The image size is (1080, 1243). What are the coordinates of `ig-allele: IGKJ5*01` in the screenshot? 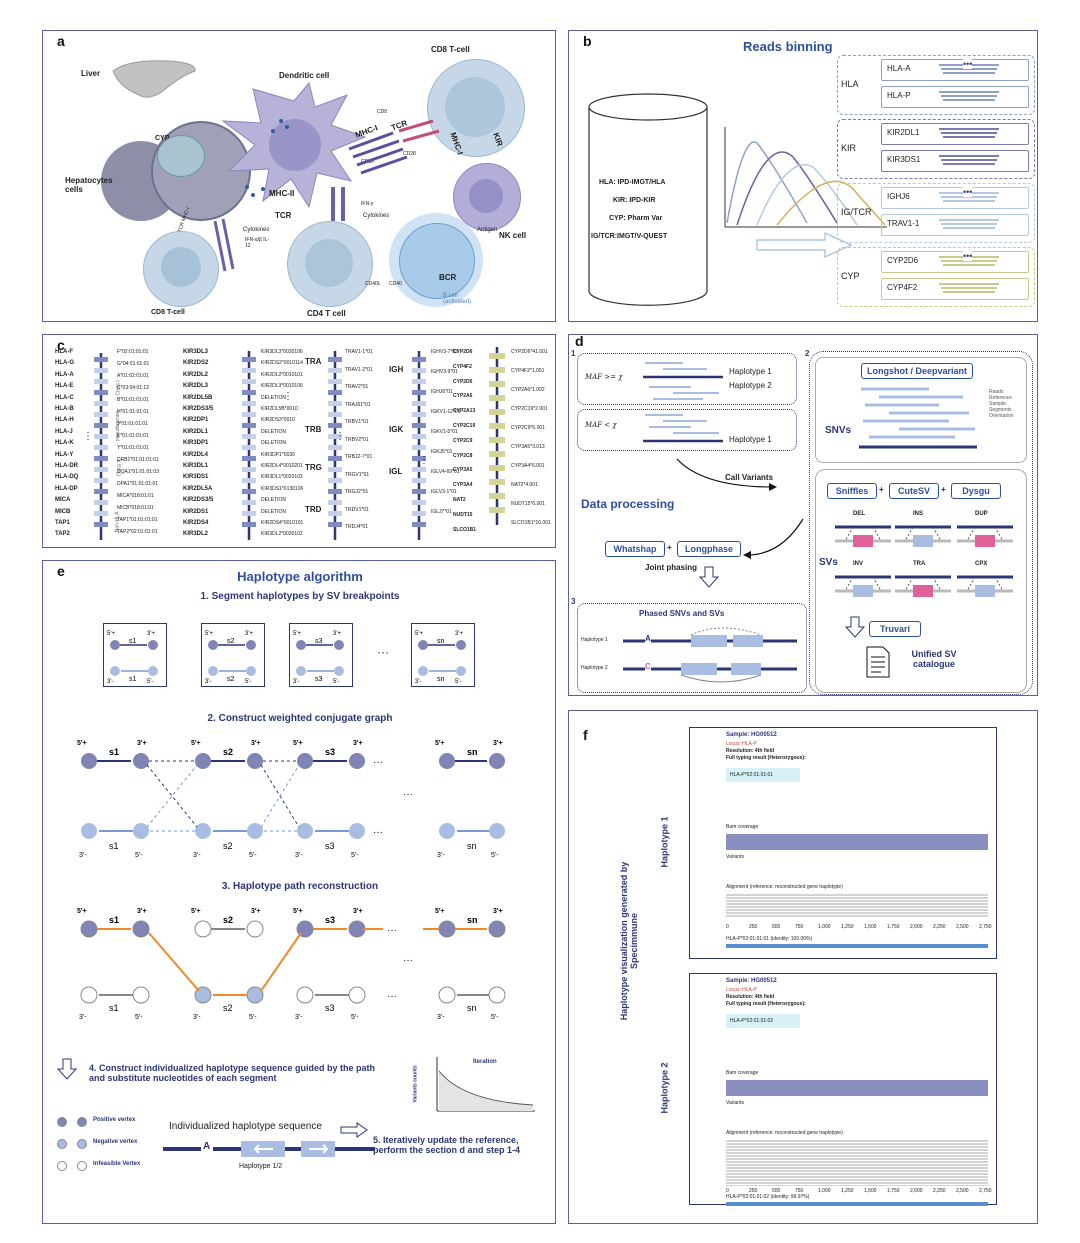 It's located at (442, 452).